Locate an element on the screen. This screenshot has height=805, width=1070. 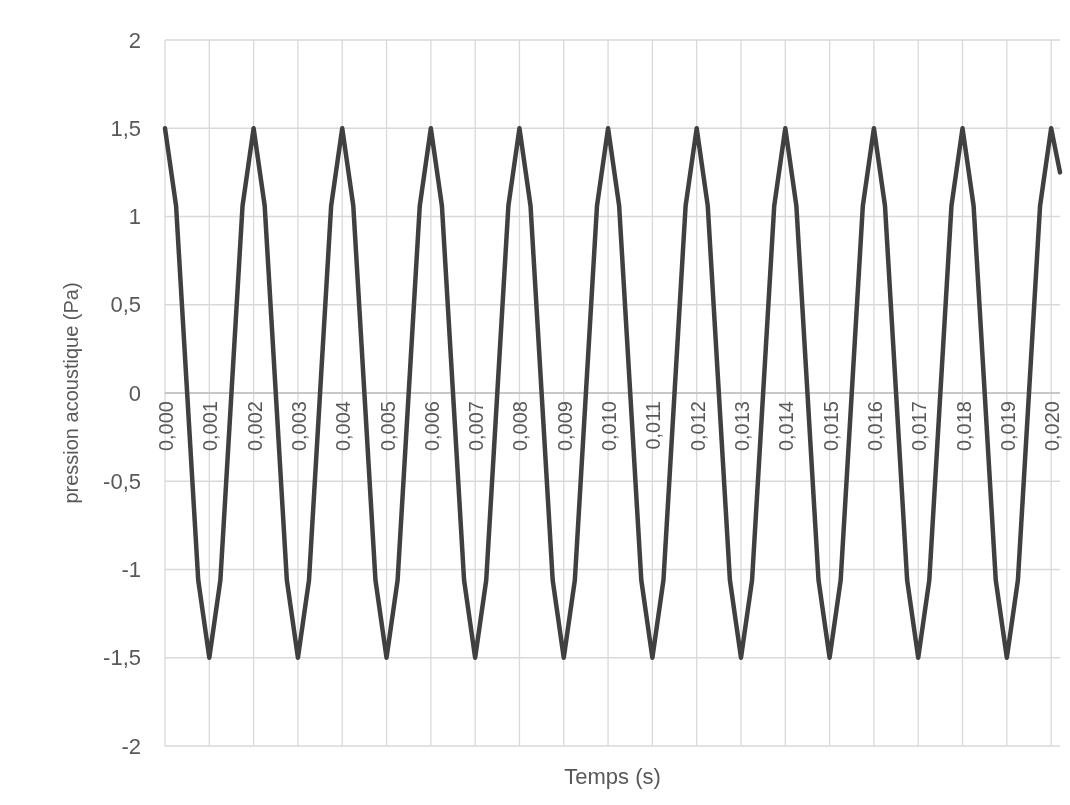
y-tick-label: -0,5 is located at coordinates (122, 481).